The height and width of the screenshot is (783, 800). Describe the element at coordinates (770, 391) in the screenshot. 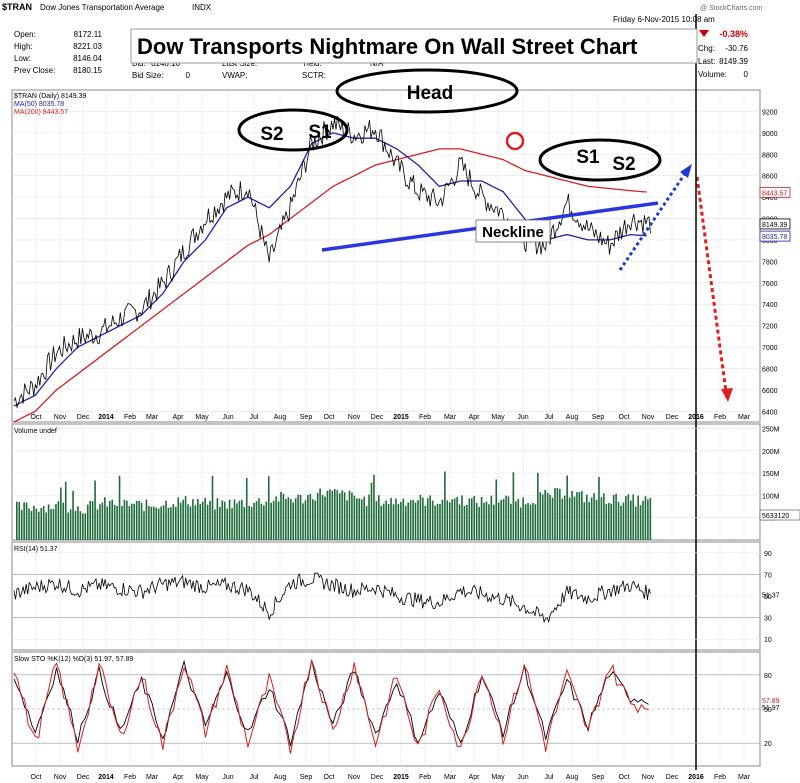

I see `price-tick-label: 6600` at that location.